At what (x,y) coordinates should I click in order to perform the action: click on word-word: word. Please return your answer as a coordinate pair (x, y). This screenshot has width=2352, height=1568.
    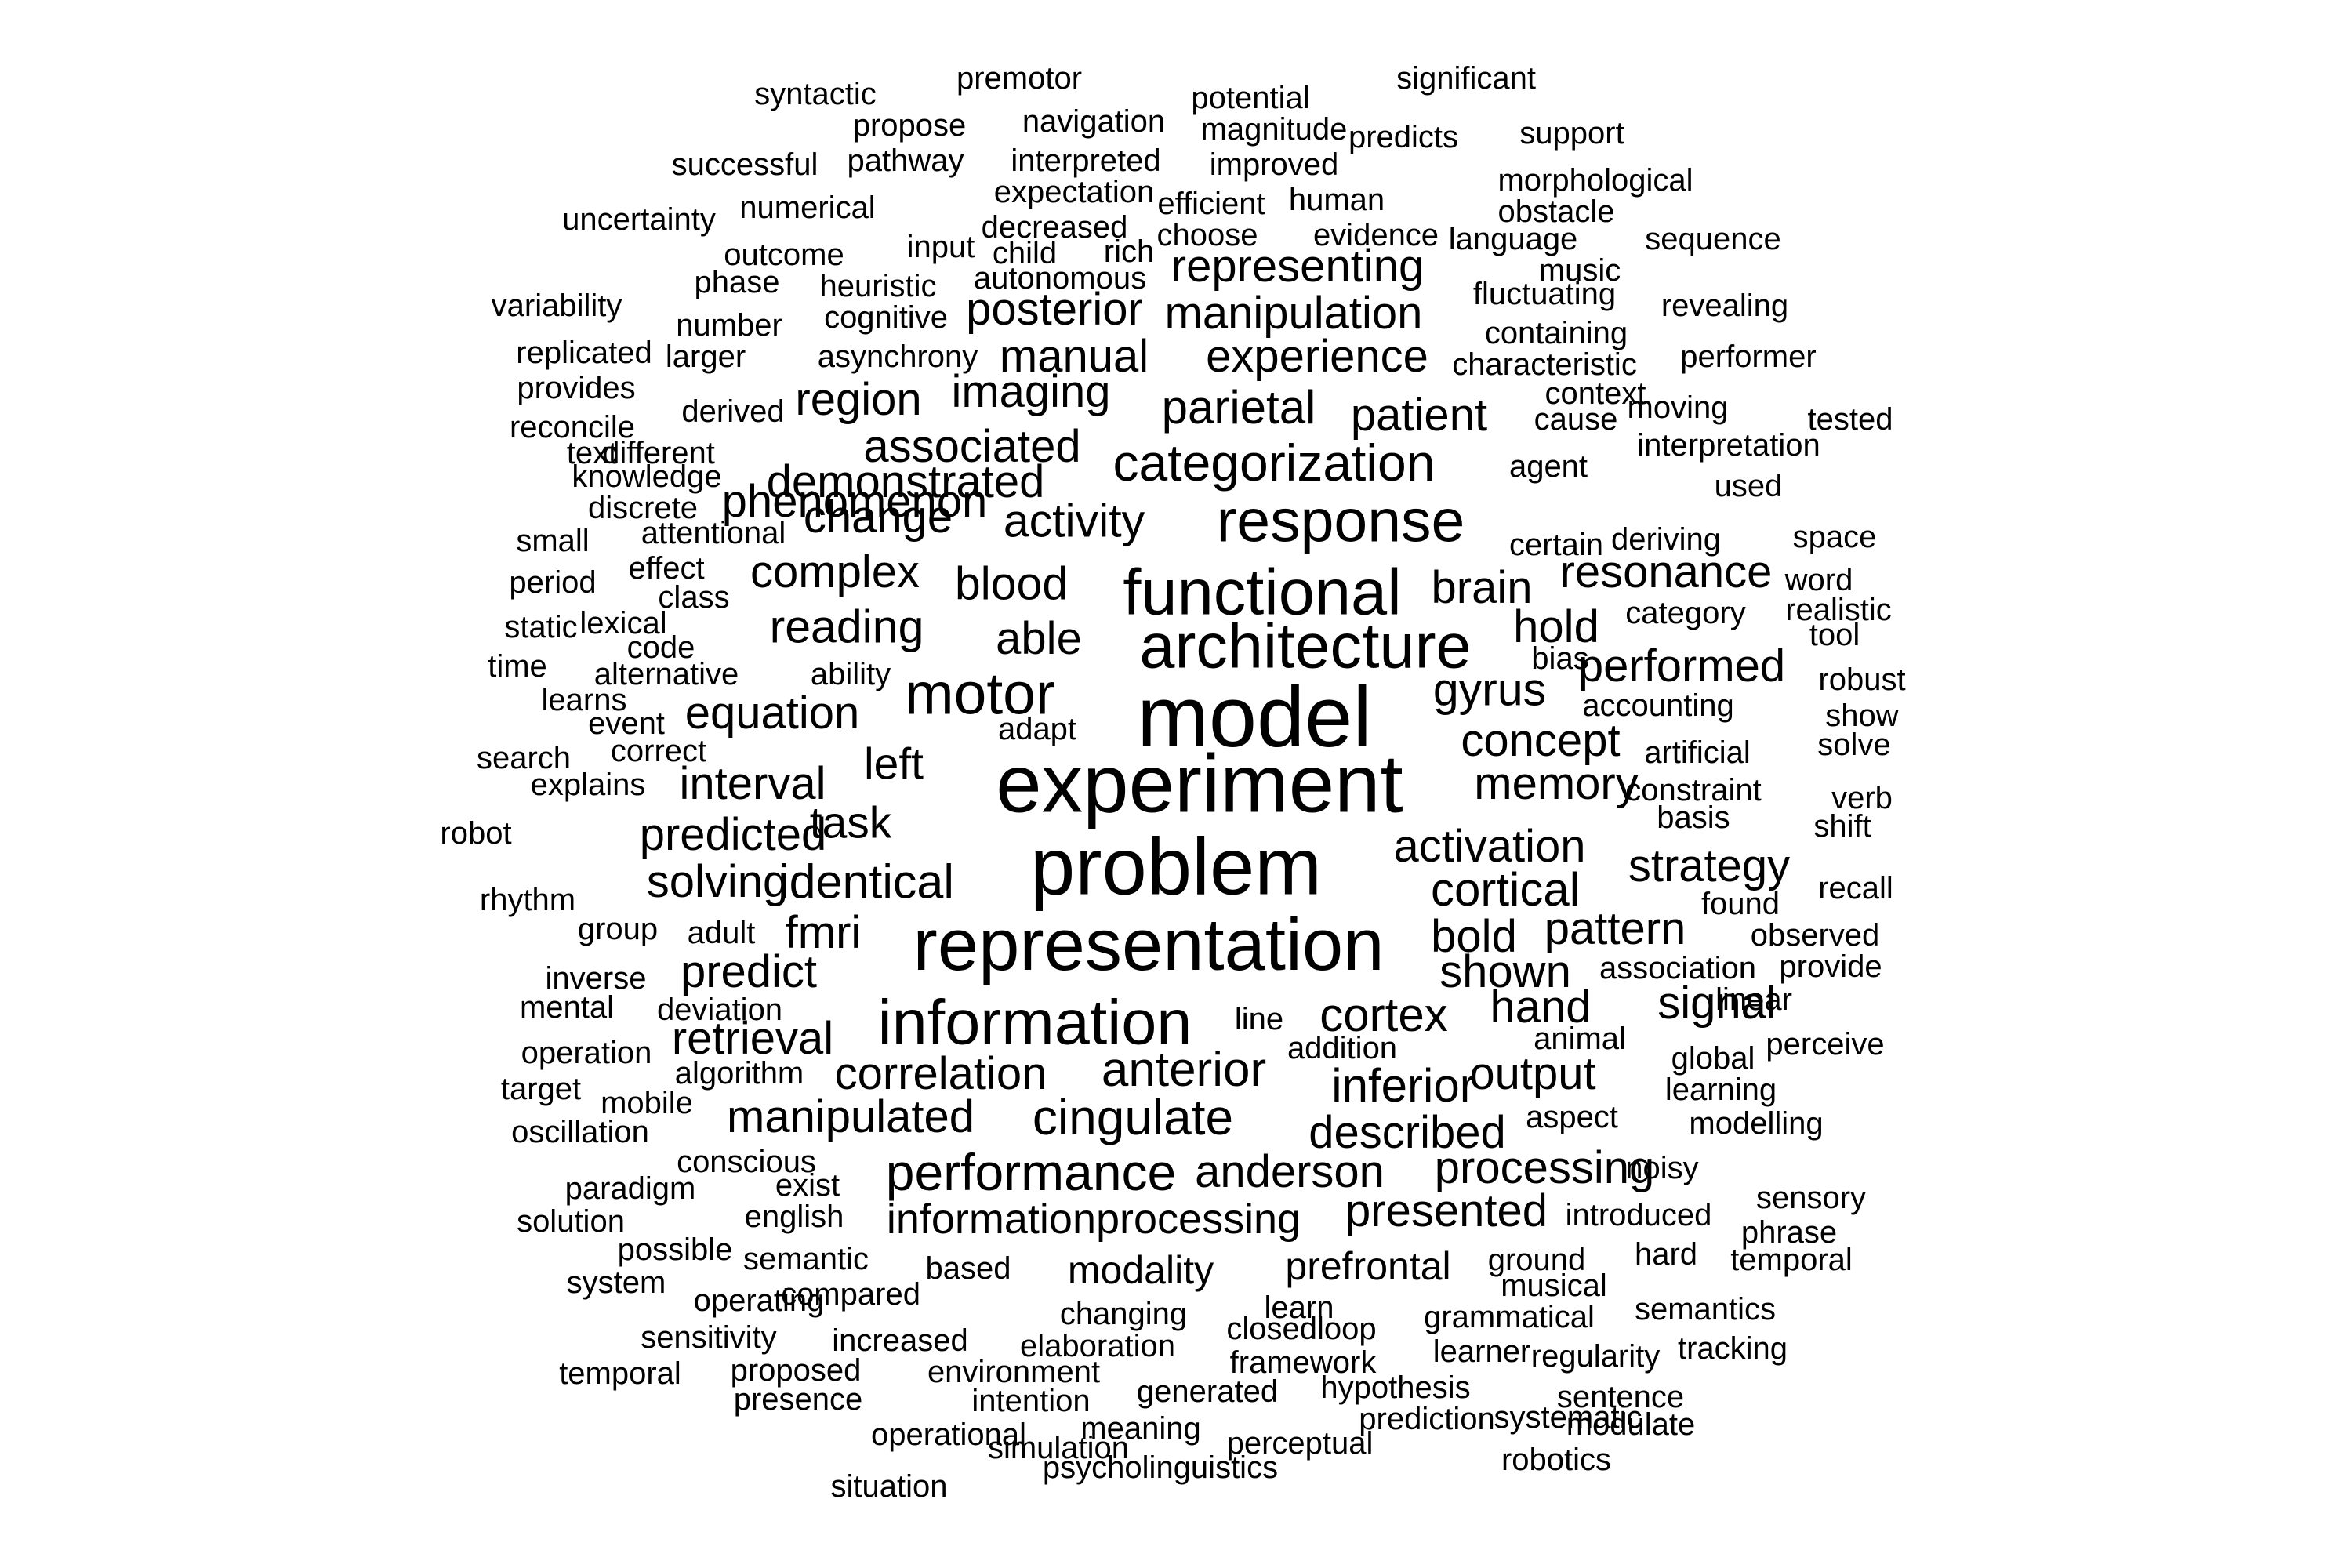
    Looking at the image, I should click on (1819, 580).